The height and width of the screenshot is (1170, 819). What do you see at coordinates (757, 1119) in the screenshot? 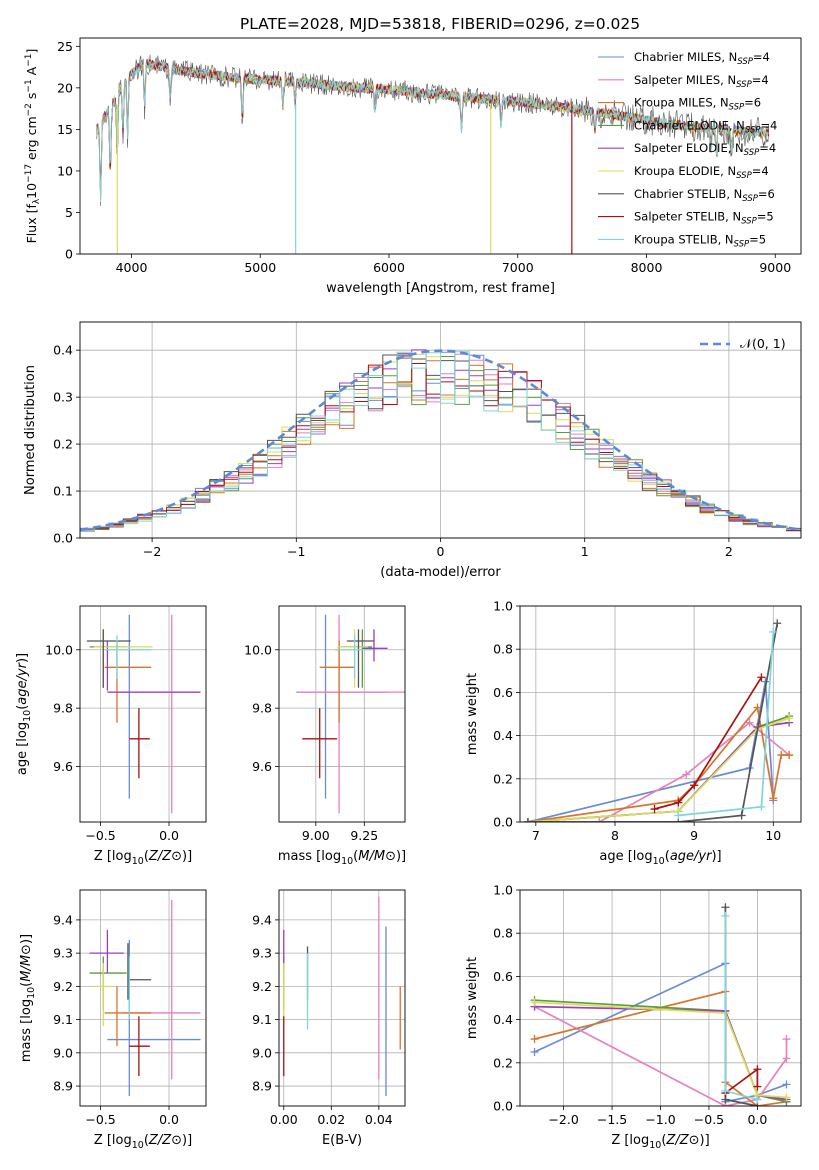
I see `xtick-label: 0.0` at bounding box center [757, 1119].